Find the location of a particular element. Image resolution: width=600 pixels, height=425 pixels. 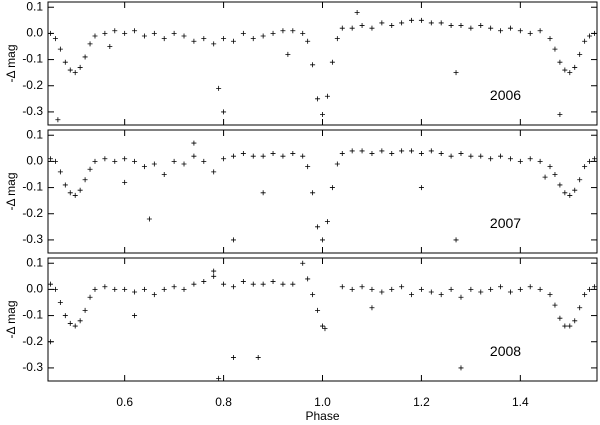

x-tick-label: 1.0 is located at coordinates (322, 402).